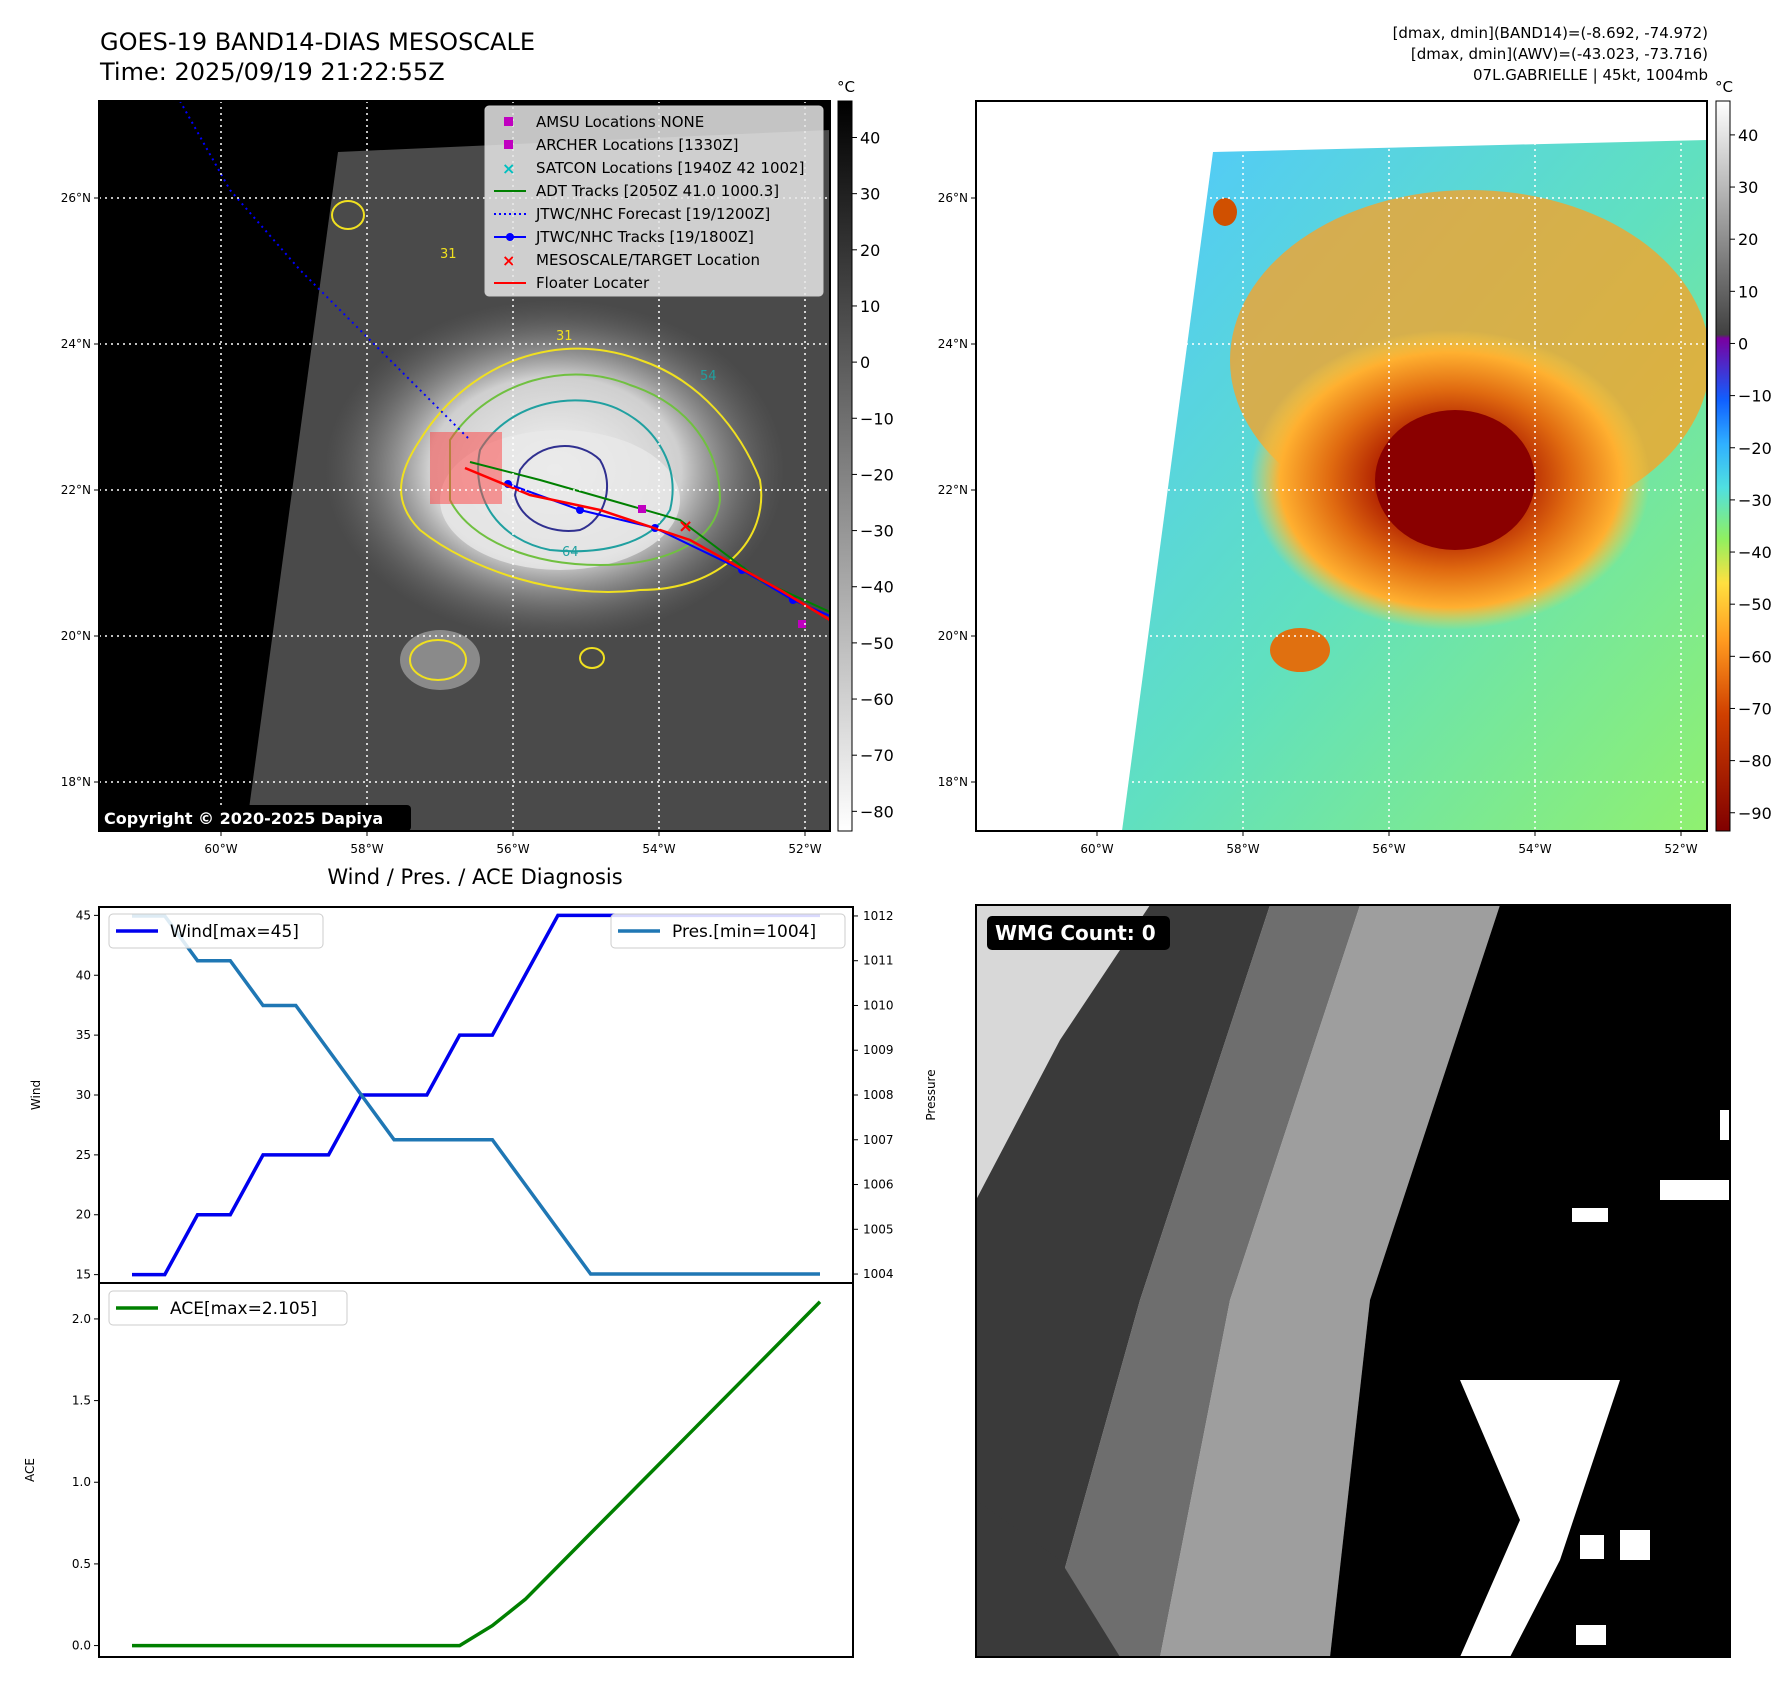 This screenshot has width=1792, height=1690. Describe the element at coordinates (36, 1095) in the screenshot. I see `wind-ylabel: Wind` at that location.